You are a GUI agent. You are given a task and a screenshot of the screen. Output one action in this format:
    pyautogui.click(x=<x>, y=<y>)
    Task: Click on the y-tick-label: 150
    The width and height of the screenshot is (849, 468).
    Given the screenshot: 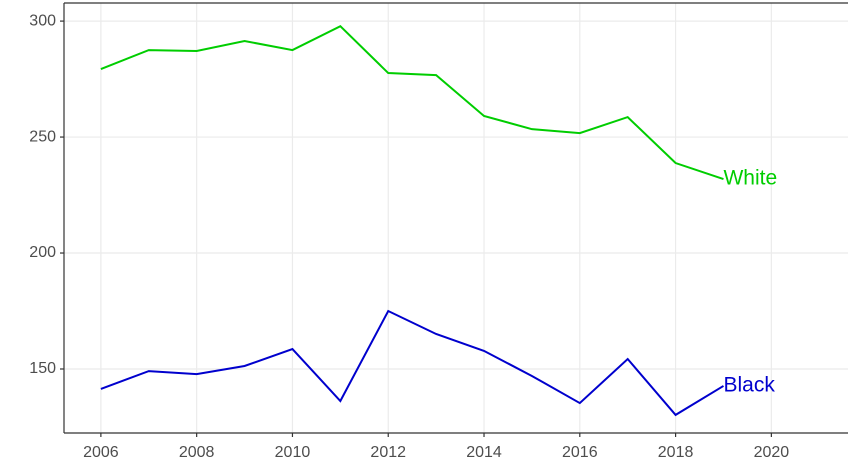 What is the action you would take?
    pyautogui.click(x=42, y=368)
    